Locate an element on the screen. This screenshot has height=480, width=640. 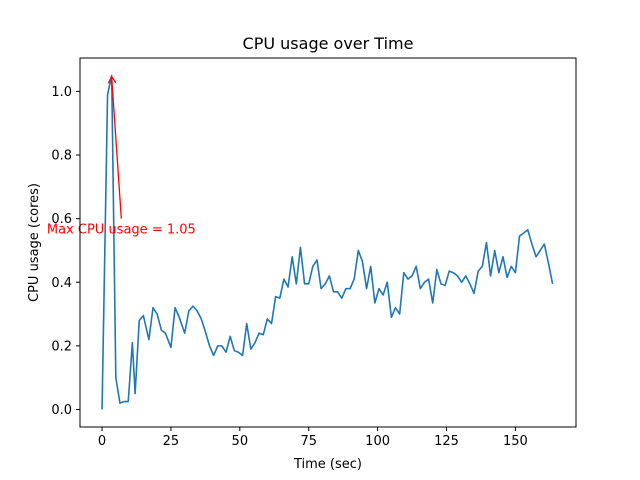
y-tick-label: 0.0 is located at coordinates (61, 410).